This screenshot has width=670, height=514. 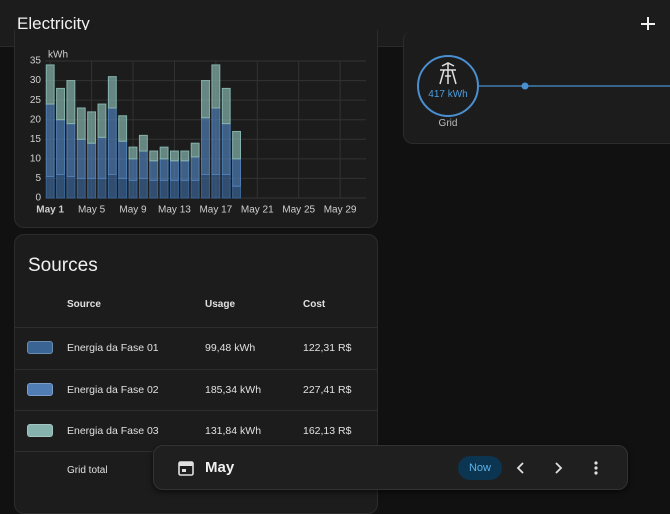 What do you see at coordinates (53, 23) in the screenshot?
I see `page-title: Electricity` at bounding box center [53, 23].